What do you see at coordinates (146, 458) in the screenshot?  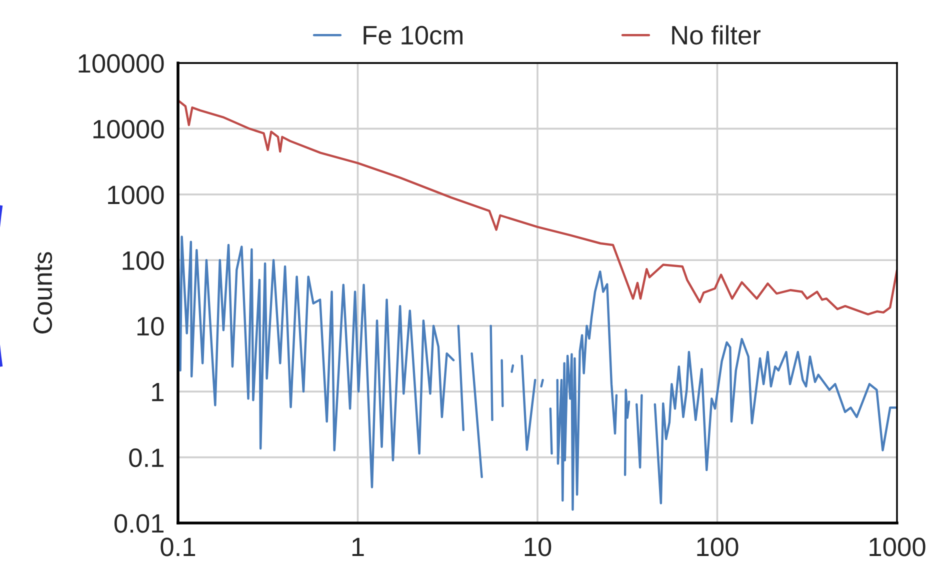 I see `y-tick-label: 0.1` at bounding box center [146, 458].